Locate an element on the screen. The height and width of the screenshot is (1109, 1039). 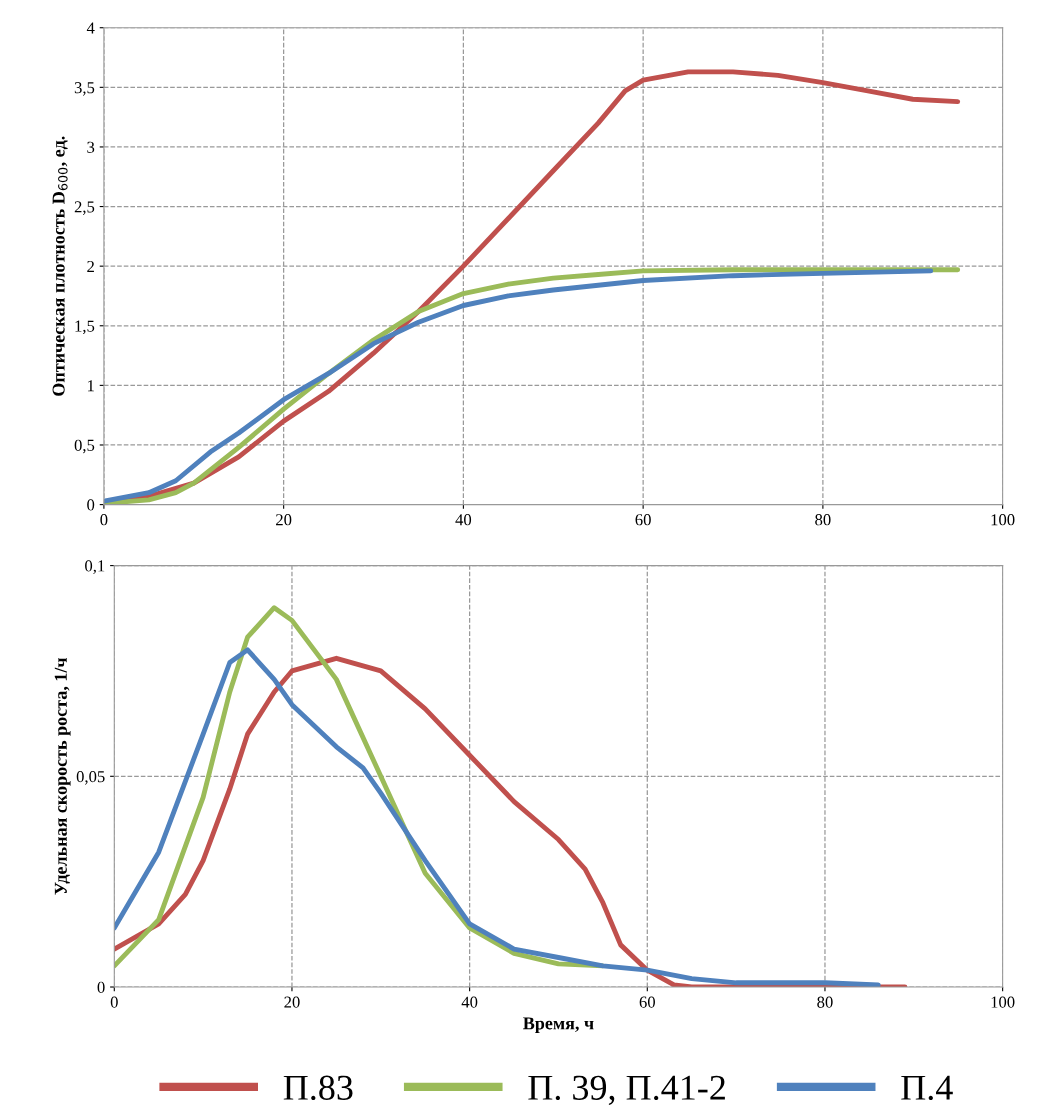
y-tick-label: 0,1 is located at coordinates (95, 567).